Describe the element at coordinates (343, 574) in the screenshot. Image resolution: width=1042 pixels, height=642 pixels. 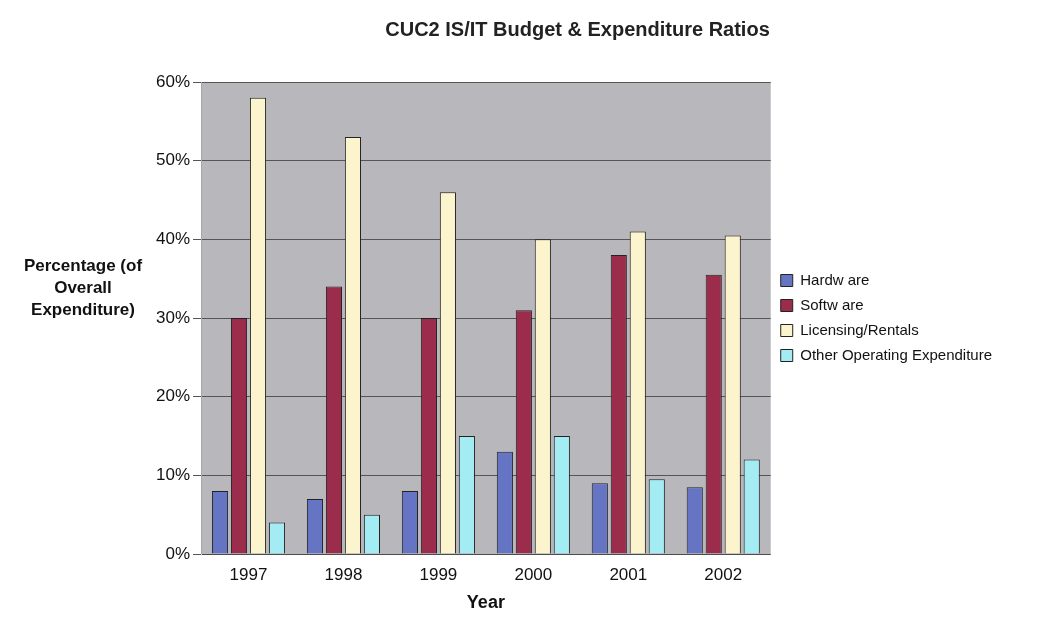
I see `x-tick-label: 1998` at that location.